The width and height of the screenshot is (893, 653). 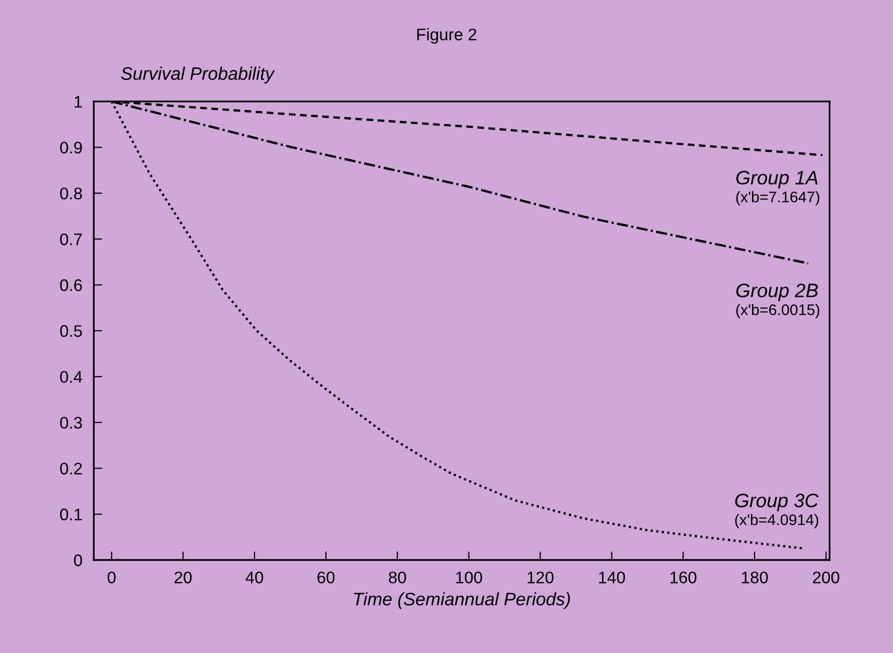 What do you see at coordinates (78, 560) in the screenshot?
I see `y-tick-label: 0` at bounding box center [78, 560].